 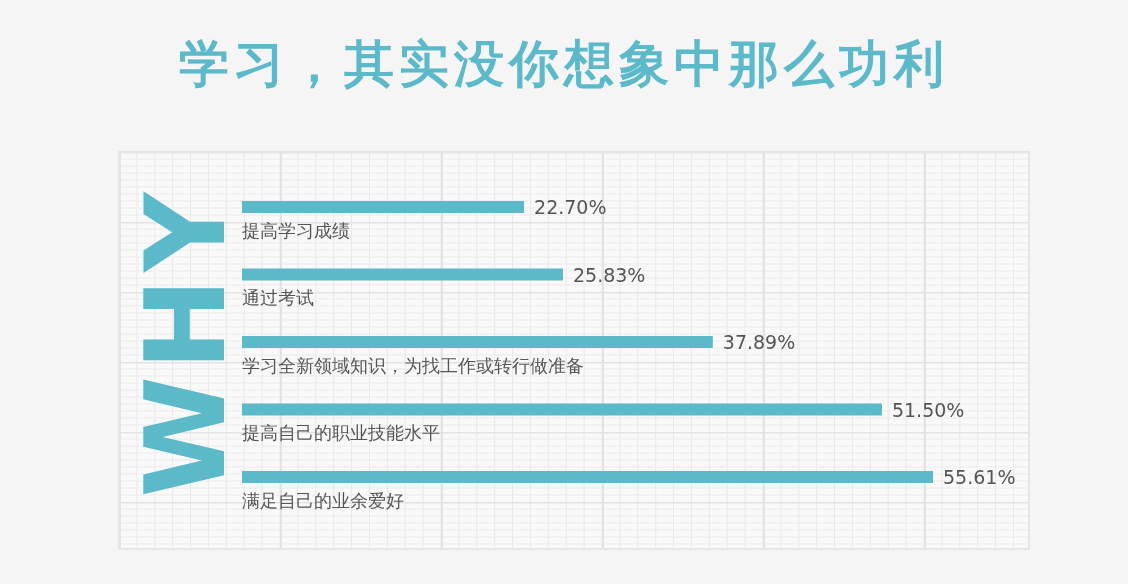 What do you see at coordinates (323, 500) in the screenshot?
I see `y-tick-label: 满足自己的业余爱好` at bounding box center [323, 500].